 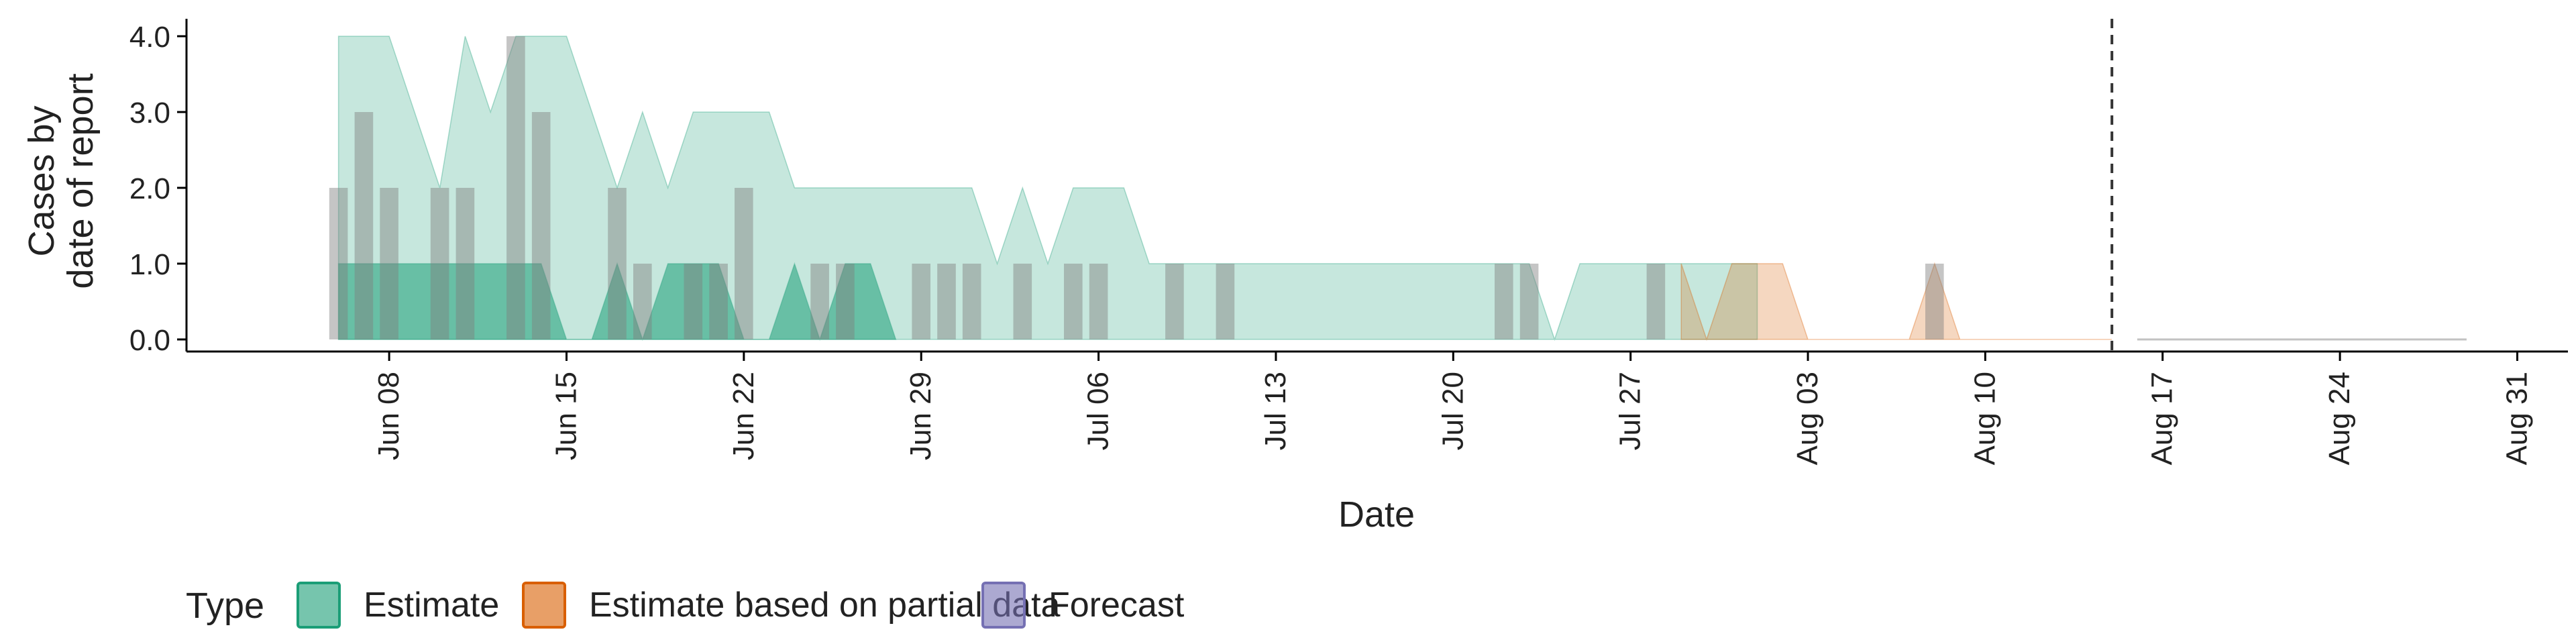 What do you see at coordinates (1376, 514) in the screenshot?
I see `x-axis-label: Date` at bounding box center [1376, 514].